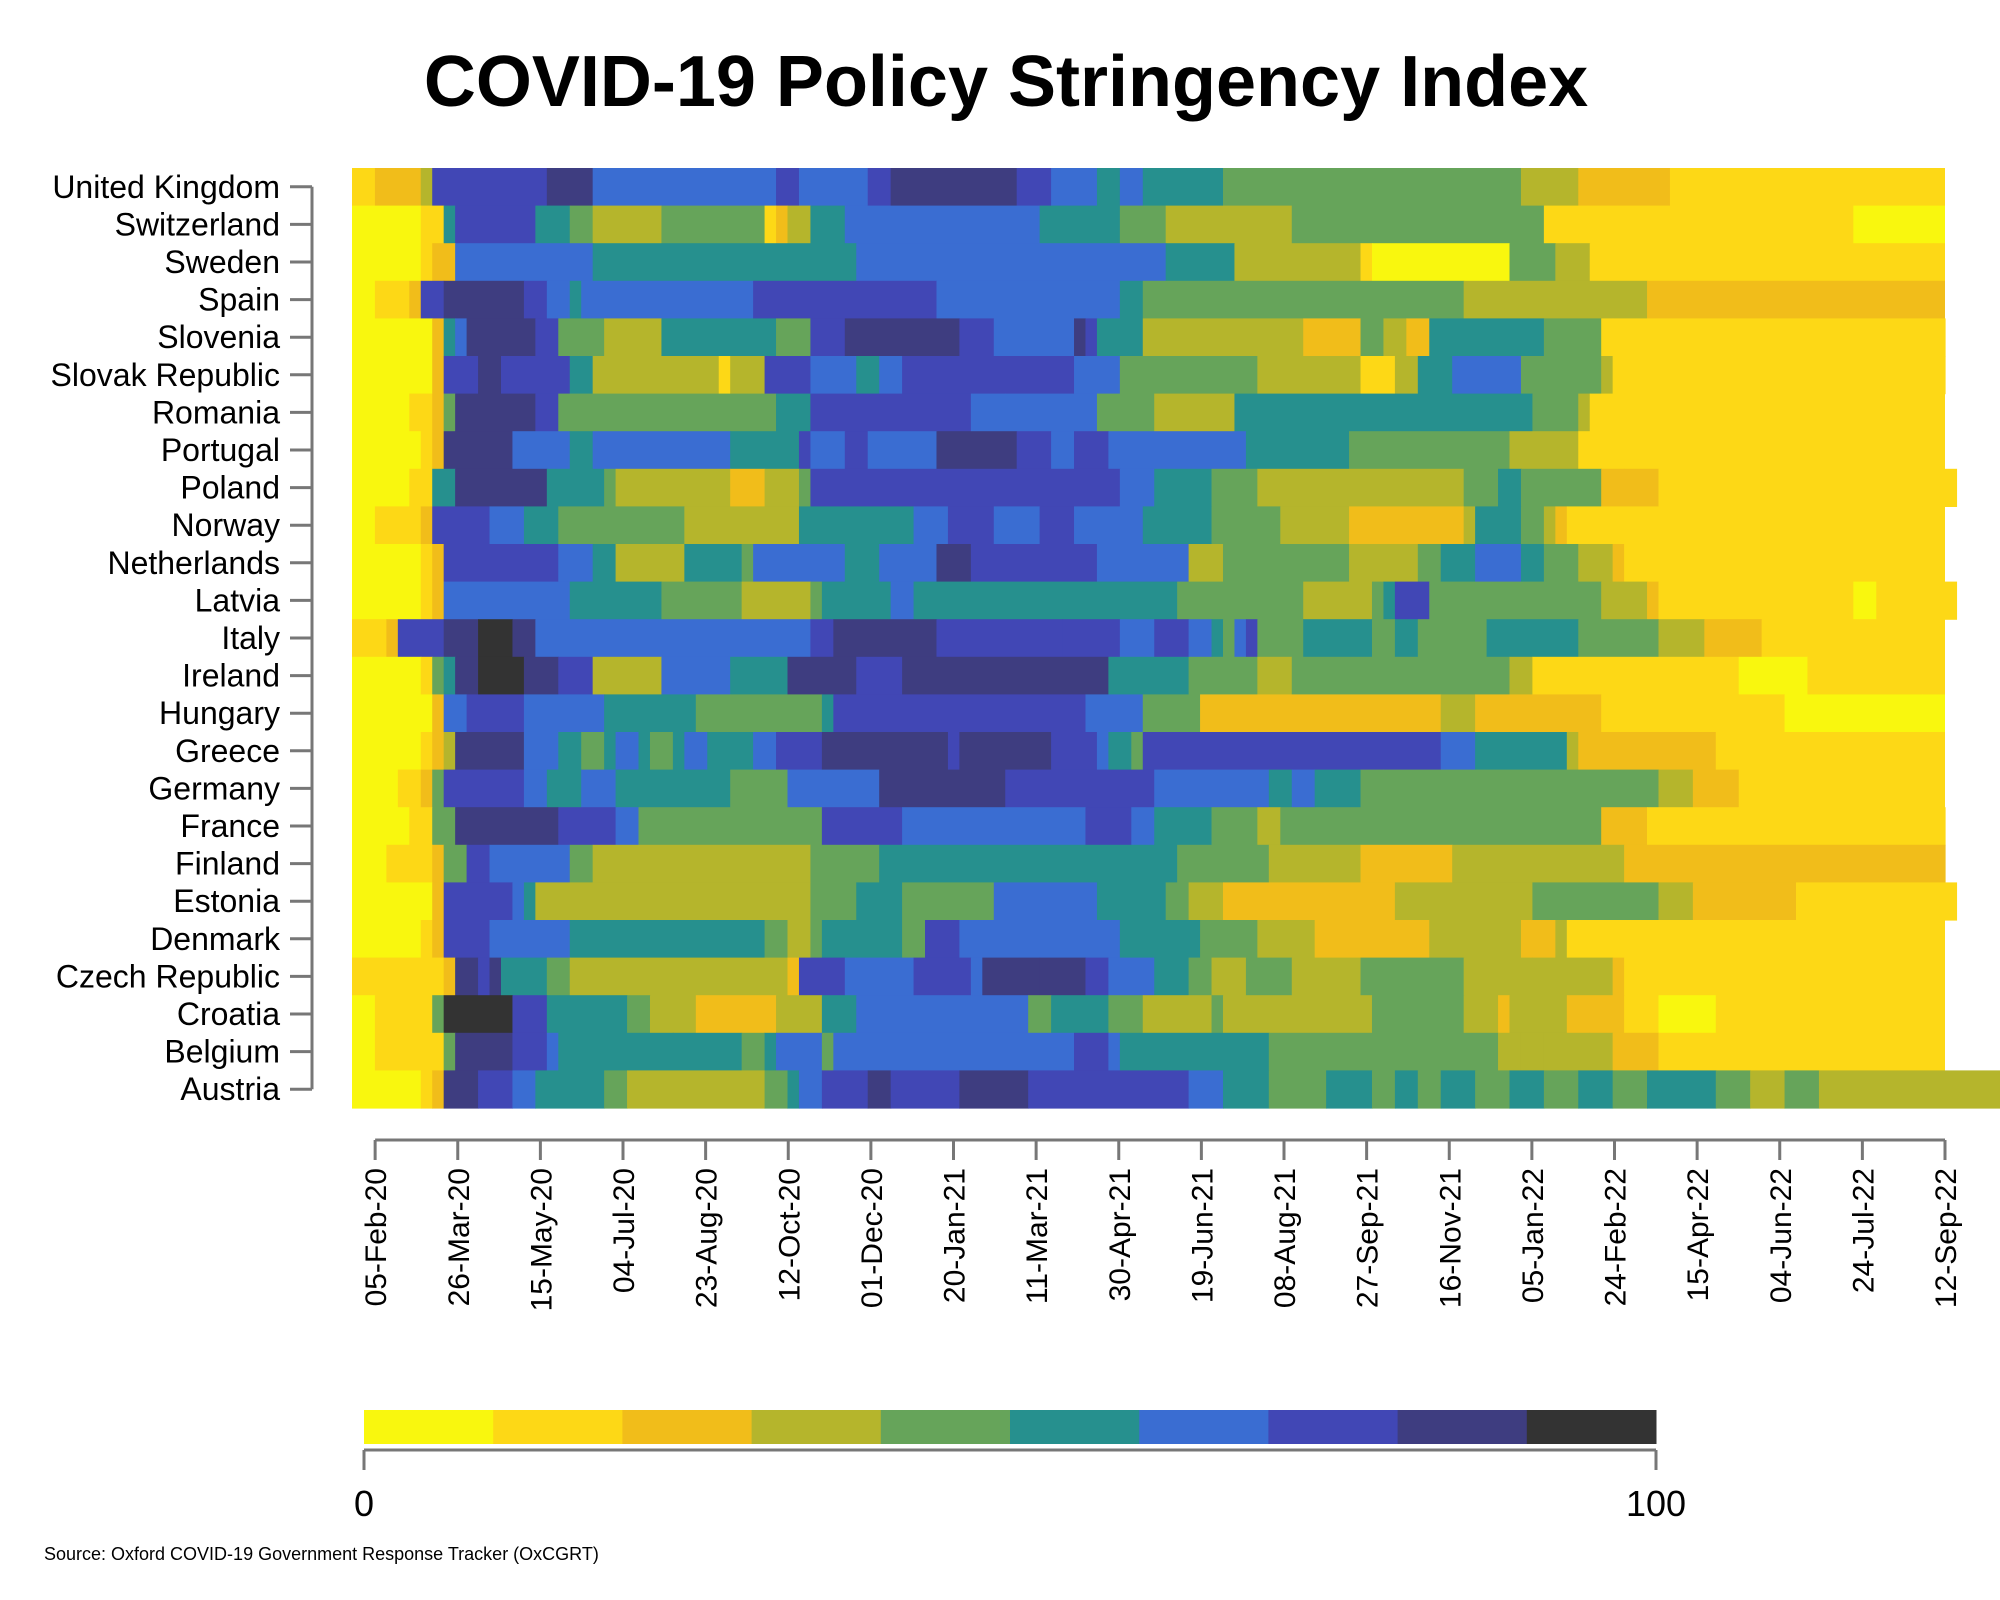 The width and height of the screenshot is (2000, 1600). What do you see at coordinates (945, 1427) in the screenshot?
I see `legend-swatch` at bounding box center [945, 1427].